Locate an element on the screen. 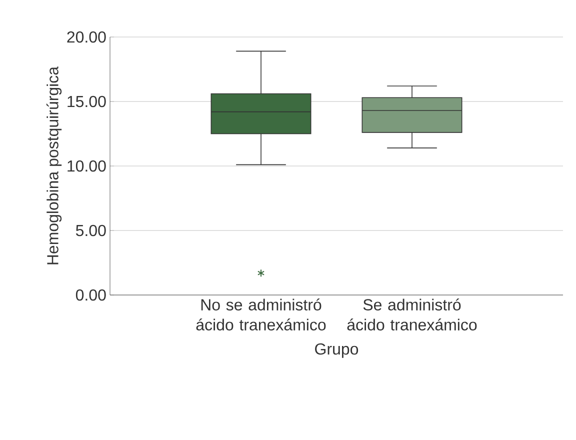 The height and width of the screenshot is (440, 576). y-tick-label: 0.00 is located at coordinates (91, 295).